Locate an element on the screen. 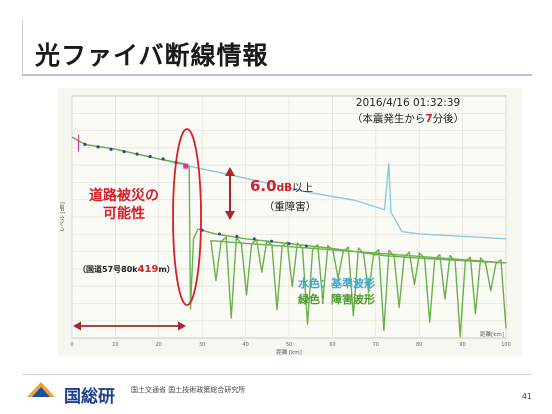 This screenshot has height=414, width=552. footer-divider is located at coordinates (277, 374).